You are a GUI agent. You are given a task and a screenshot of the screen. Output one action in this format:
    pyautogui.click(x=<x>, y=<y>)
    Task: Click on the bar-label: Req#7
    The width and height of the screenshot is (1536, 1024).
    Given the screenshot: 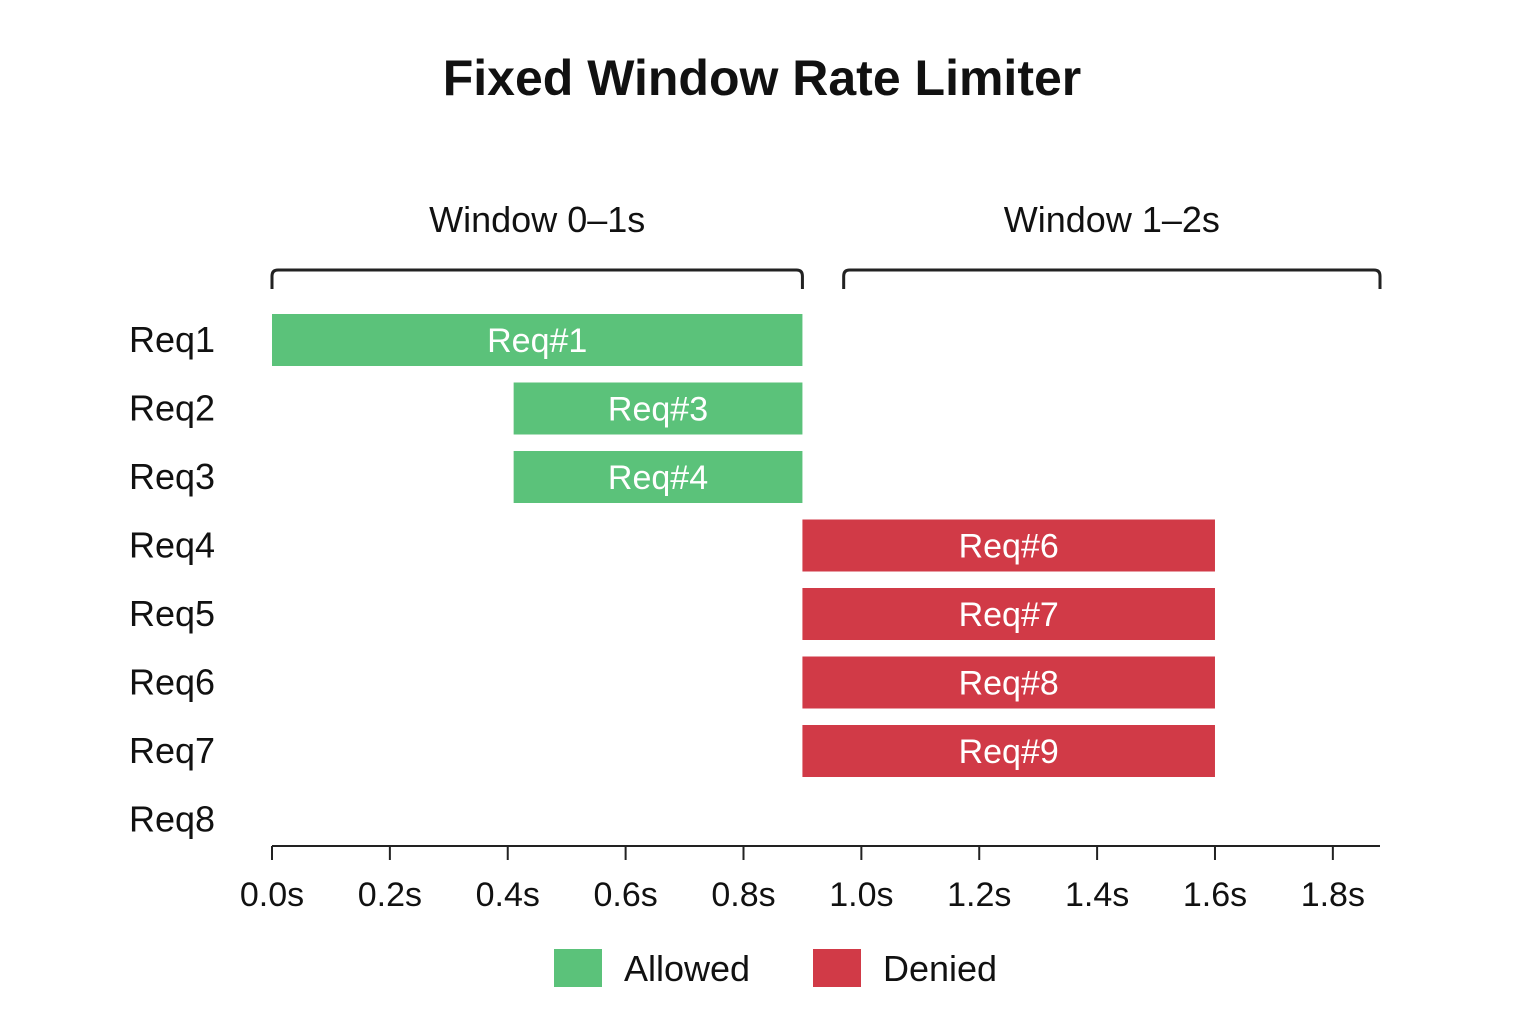 What is the action you would take?
    pyautogui.click(x=1009, y=615)
    